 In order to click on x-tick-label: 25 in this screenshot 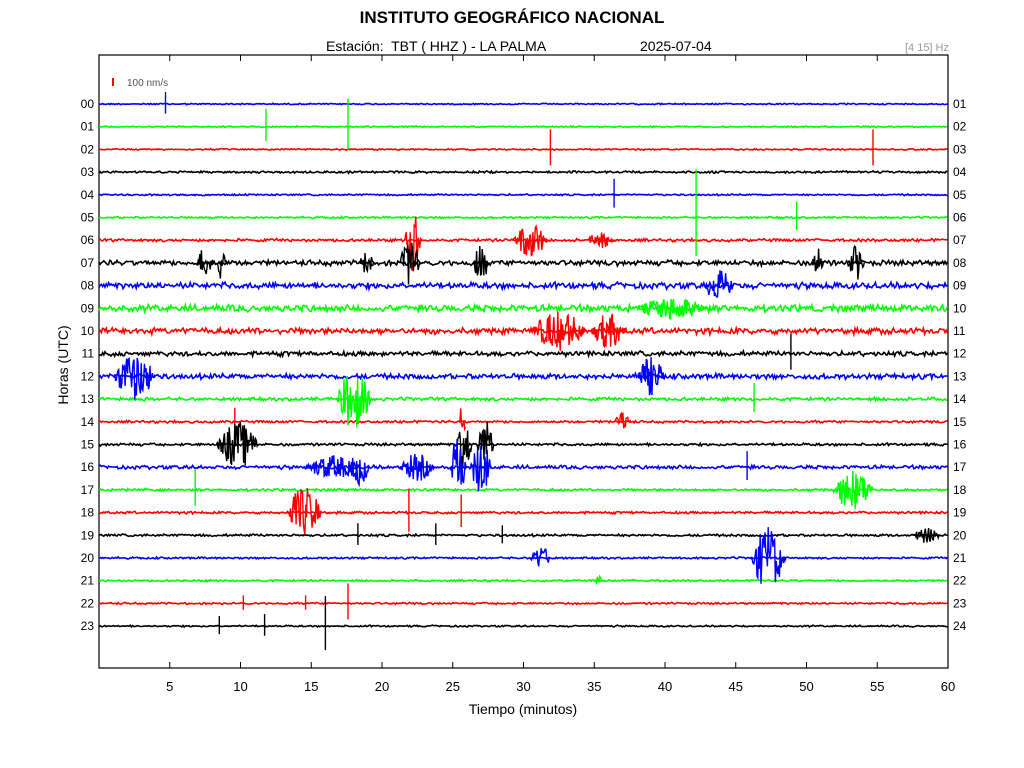, I will do `click(453, 686)`.